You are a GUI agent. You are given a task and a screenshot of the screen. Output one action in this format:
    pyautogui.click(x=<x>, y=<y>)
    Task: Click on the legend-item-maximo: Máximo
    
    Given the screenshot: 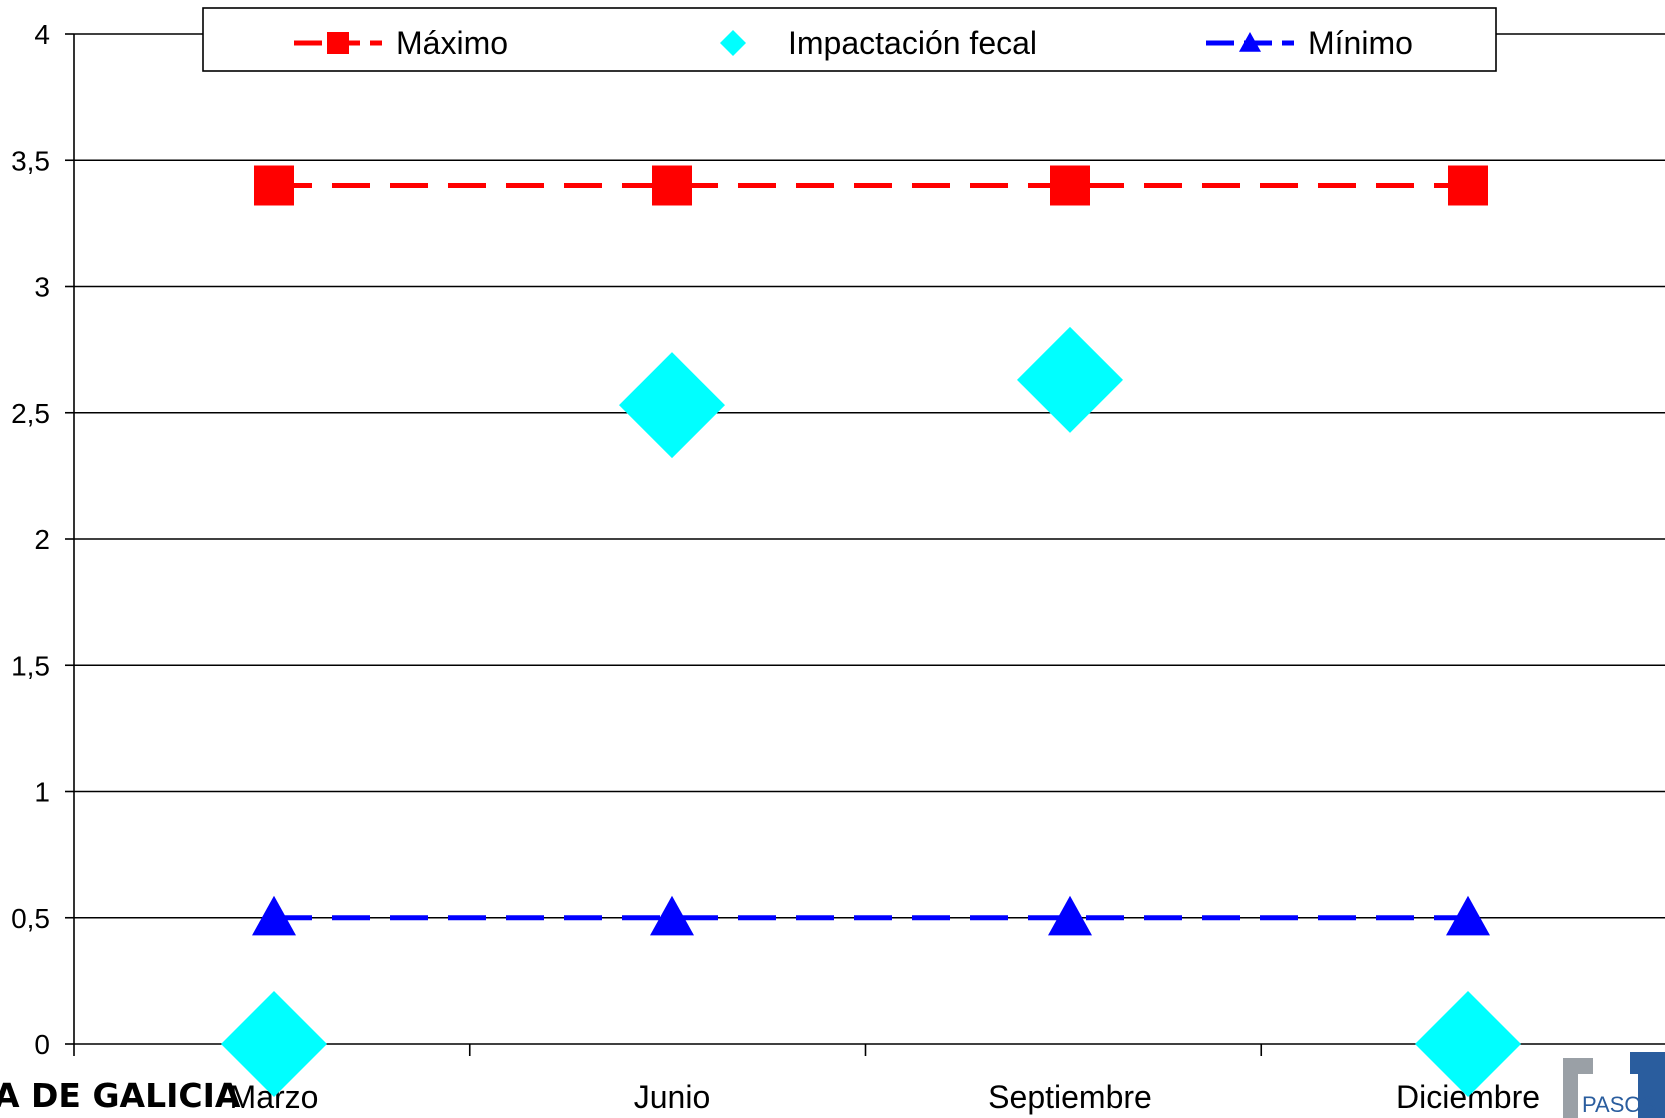 What is the action you would take?
    pyautogui.click(x=401, y=43)
    